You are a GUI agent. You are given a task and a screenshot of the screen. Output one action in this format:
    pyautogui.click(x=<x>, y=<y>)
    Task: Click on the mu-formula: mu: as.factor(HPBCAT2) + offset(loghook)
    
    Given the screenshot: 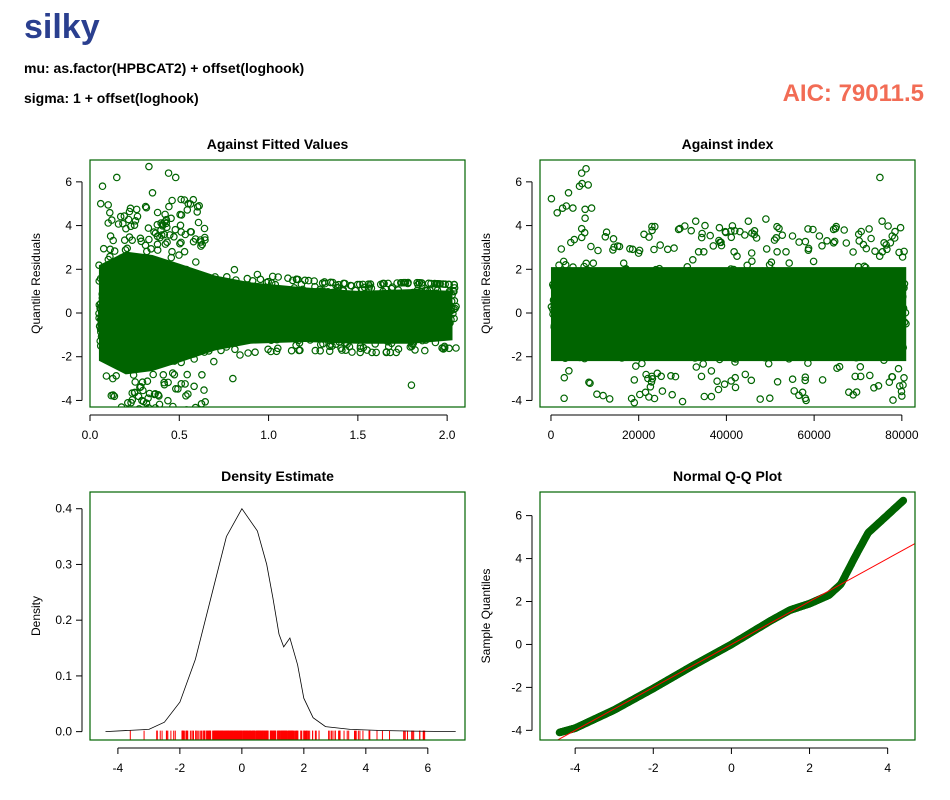 What is the action you would take?
    pyautogui.click(x=164, y=68)
    